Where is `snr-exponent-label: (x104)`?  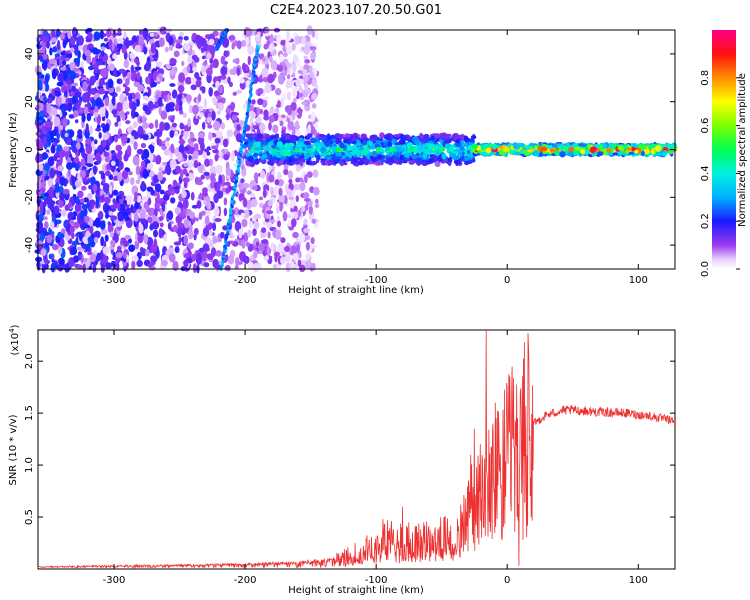
snr-exponent-label: (x104) is located at coordinates (14, 339).